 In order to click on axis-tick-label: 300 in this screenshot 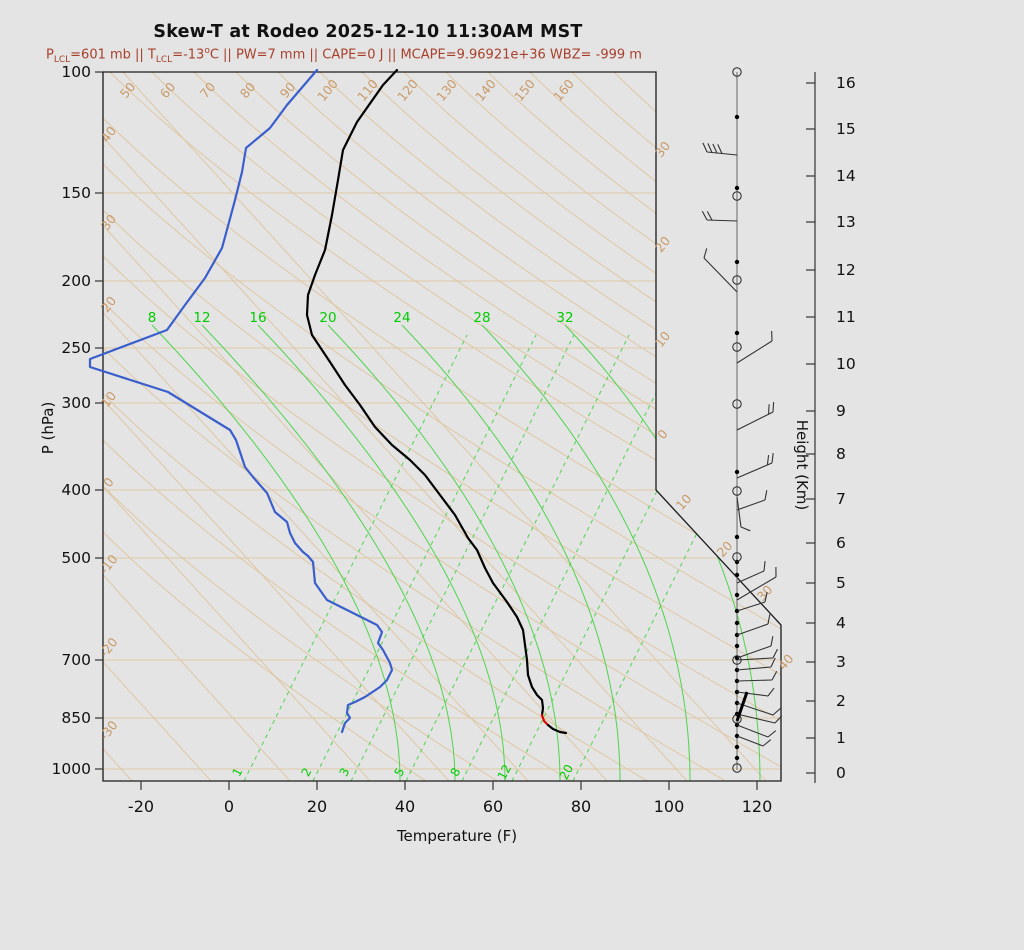, I will do `click(76, 403)`.